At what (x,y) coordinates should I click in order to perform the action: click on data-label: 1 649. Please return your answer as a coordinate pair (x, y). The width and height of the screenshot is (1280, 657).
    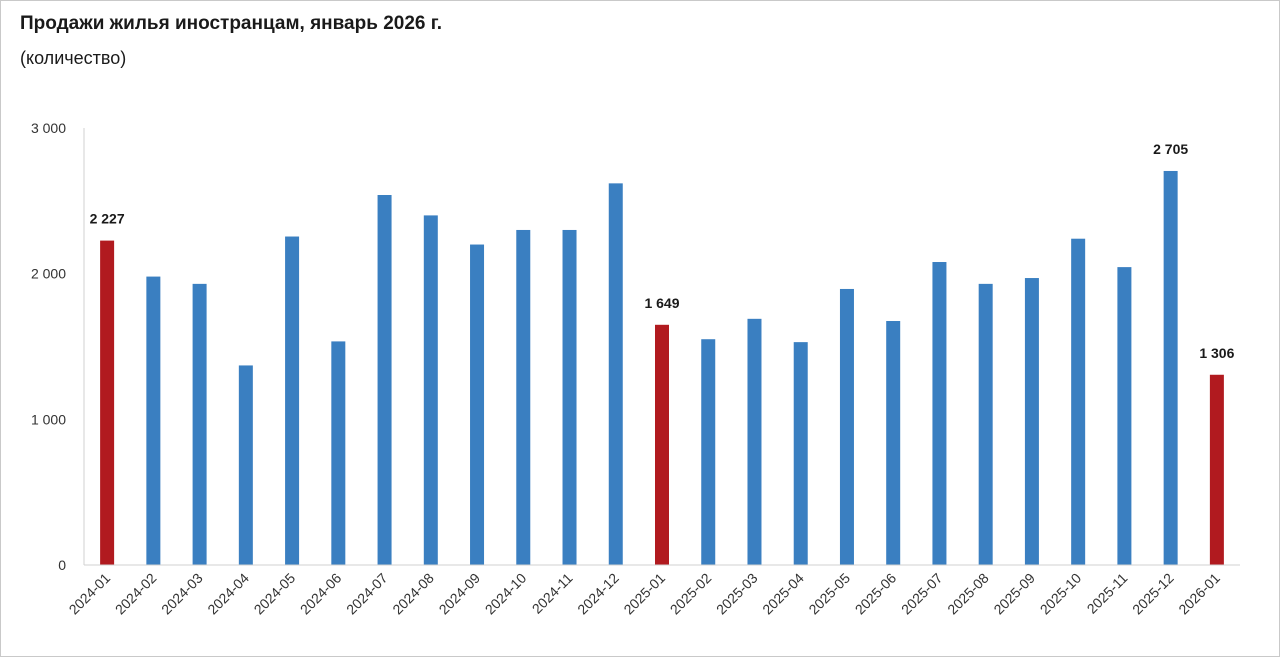
    Looking at the image, I should click on (661, 303).